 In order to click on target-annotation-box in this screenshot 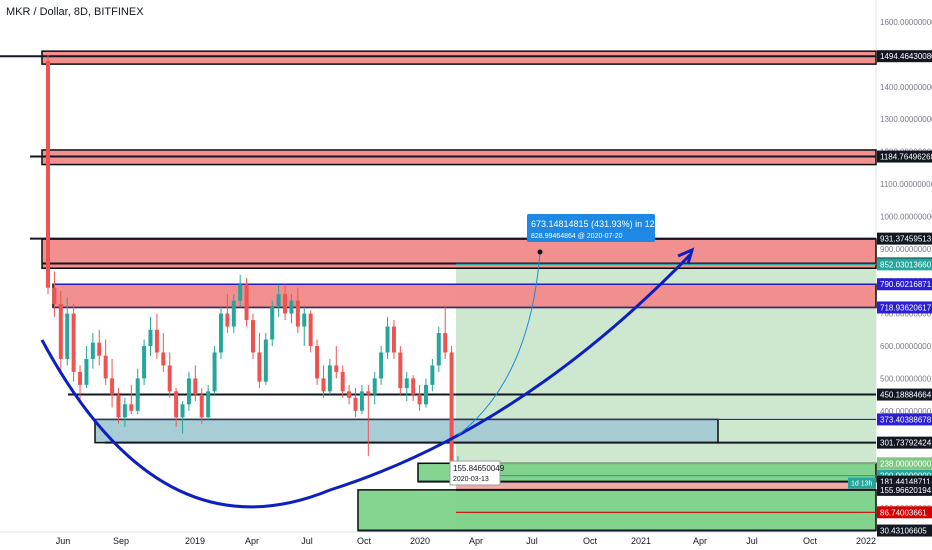, I will do `click(591, 228)`.